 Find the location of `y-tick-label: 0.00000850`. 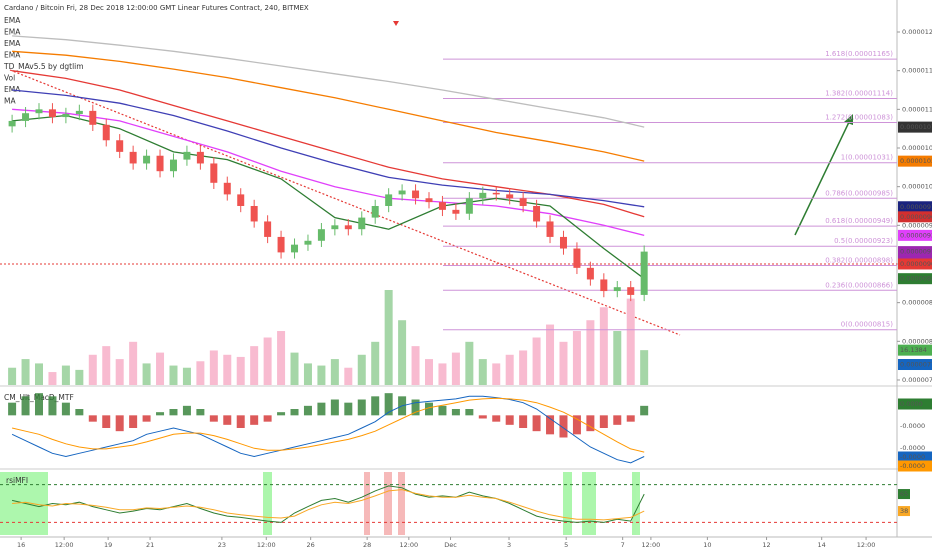

y-tick-label: 0.00000850 is located at coordinates (917, 303).